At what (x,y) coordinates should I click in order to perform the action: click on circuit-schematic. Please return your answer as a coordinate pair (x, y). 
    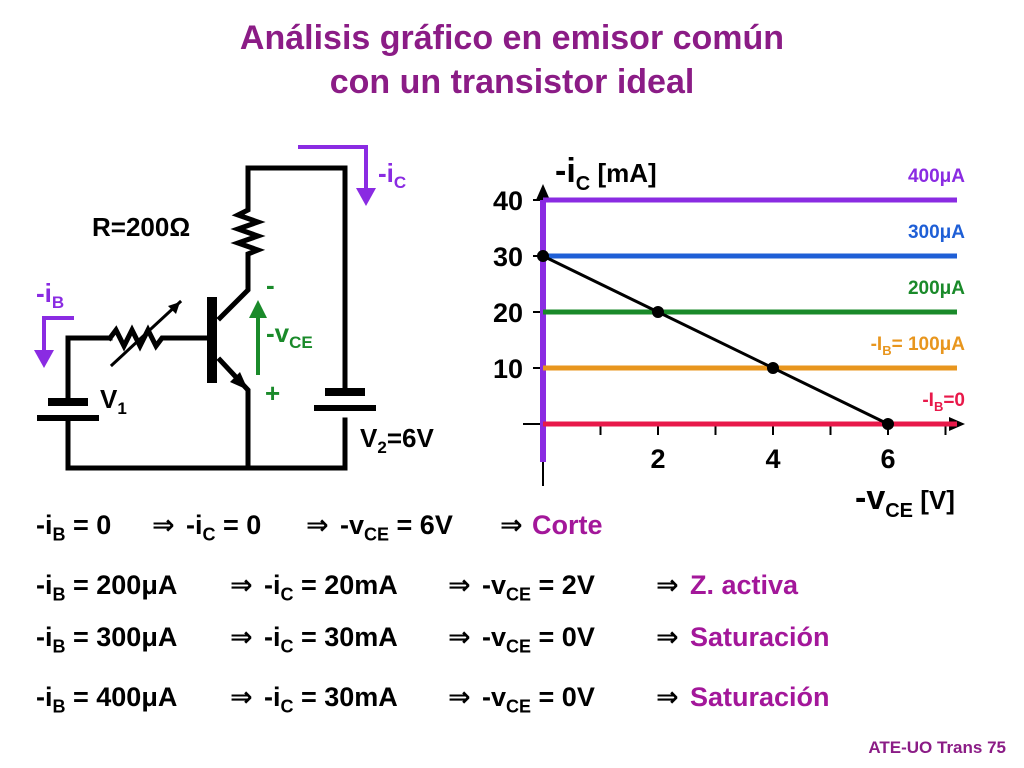
    Looking at the image, I should click on (206, 318).